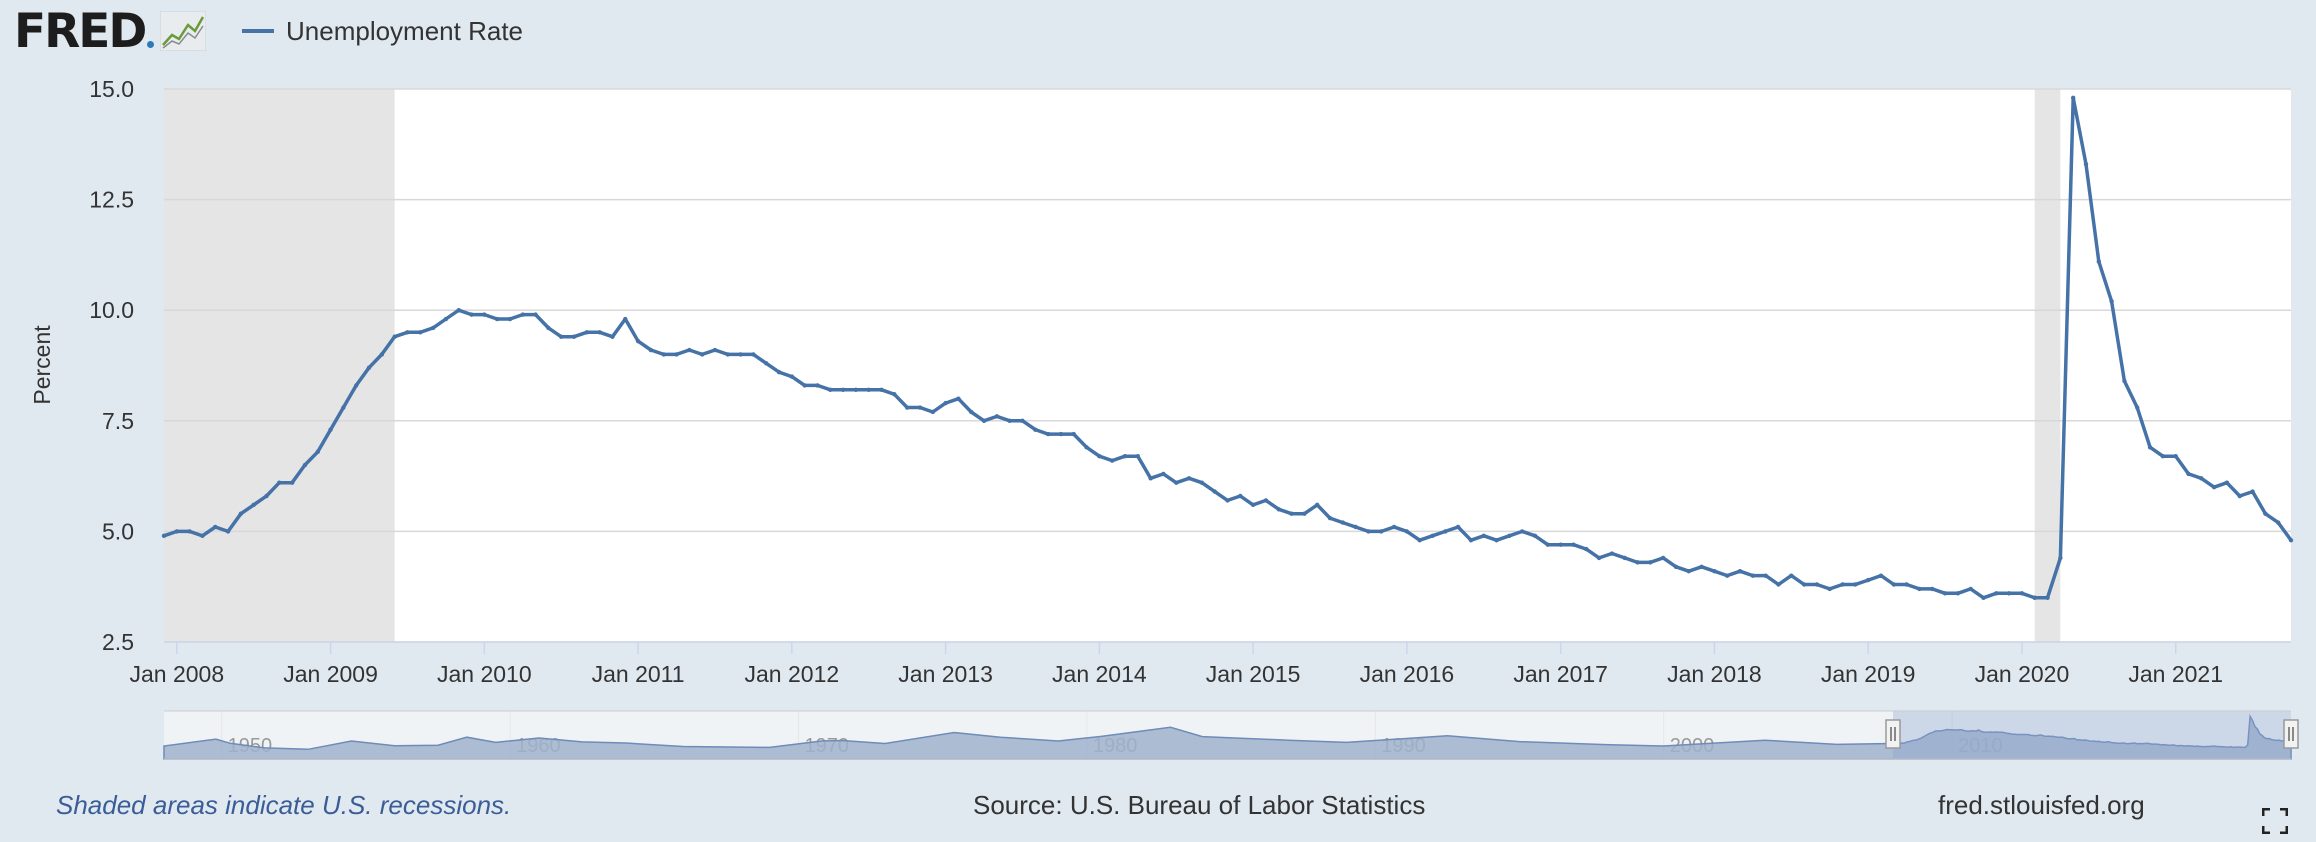 This screenshot has width=2316, height=842. I want to click on fullscreen-icon, so click(2275, 821).